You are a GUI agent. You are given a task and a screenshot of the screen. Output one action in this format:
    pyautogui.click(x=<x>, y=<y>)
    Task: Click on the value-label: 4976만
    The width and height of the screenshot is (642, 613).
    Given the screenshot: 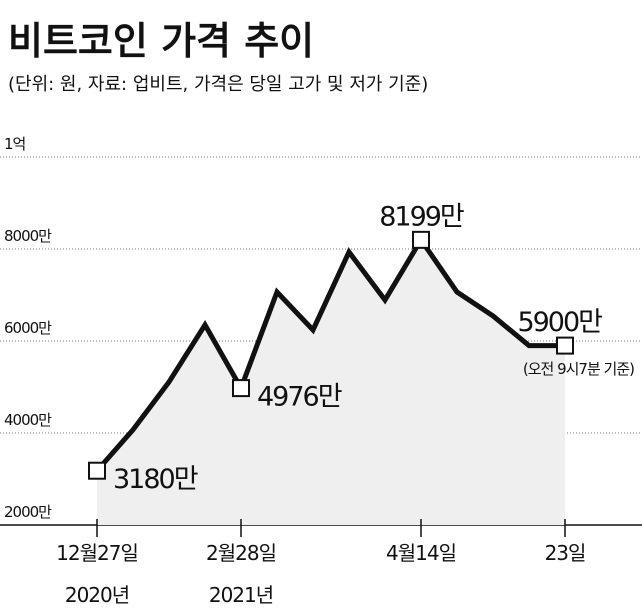 What is the action you would take?
    pyautogui.click(x=299, y=397)
    